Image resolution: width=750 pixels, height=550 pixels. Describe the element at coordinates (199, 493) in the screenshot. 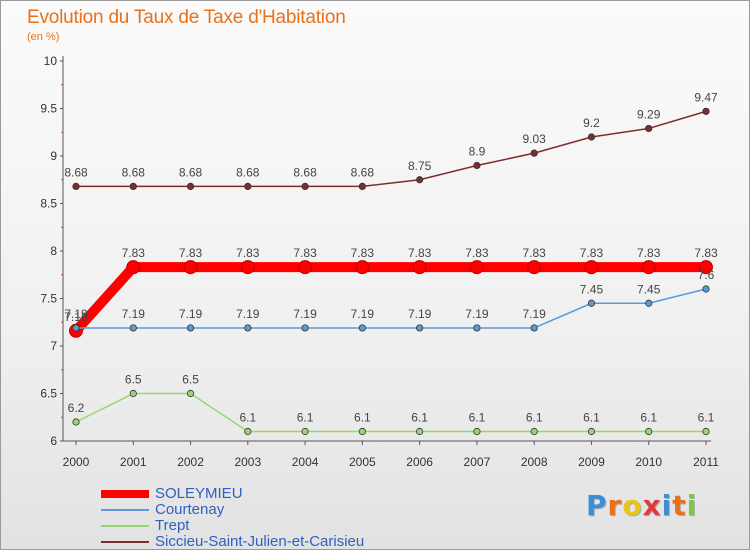

I see `legend-label: SOLEYMIEU` at that location.